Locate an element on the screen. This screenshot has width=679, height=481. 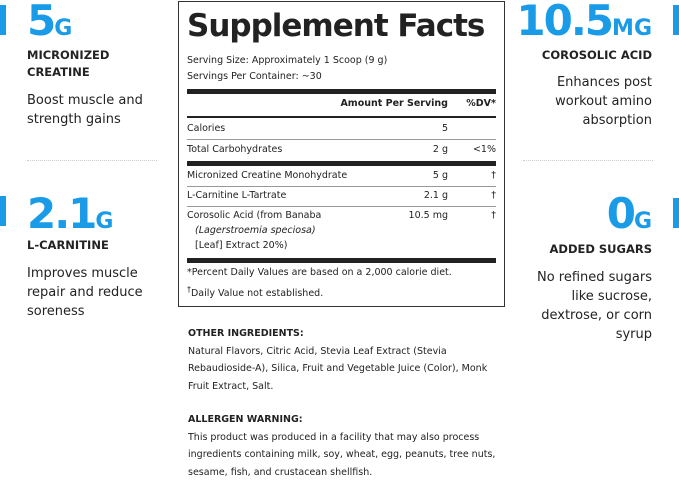
row-continuation: [Leaf] Extract 20%) is located at coordinates (241, 245).